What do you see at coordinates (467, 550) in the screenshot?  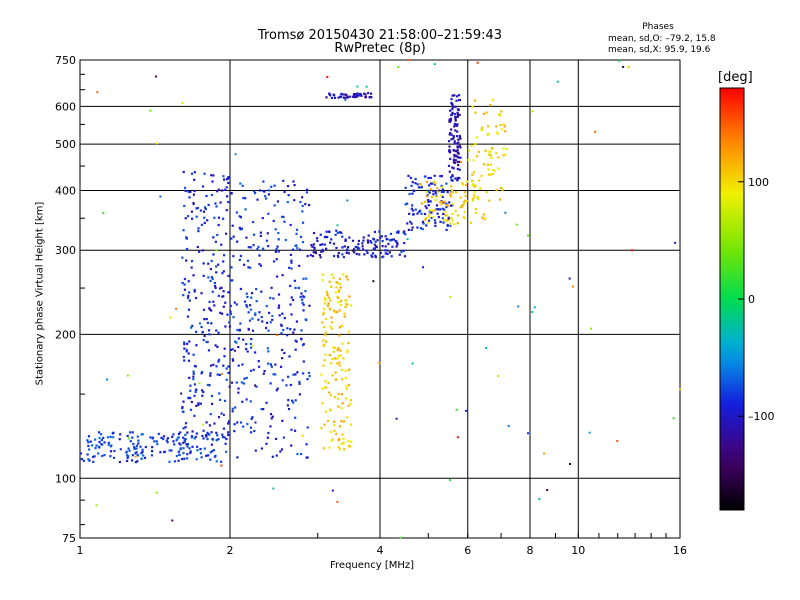 I see `x-tick-label: 6` at bounding box center [467, 550].